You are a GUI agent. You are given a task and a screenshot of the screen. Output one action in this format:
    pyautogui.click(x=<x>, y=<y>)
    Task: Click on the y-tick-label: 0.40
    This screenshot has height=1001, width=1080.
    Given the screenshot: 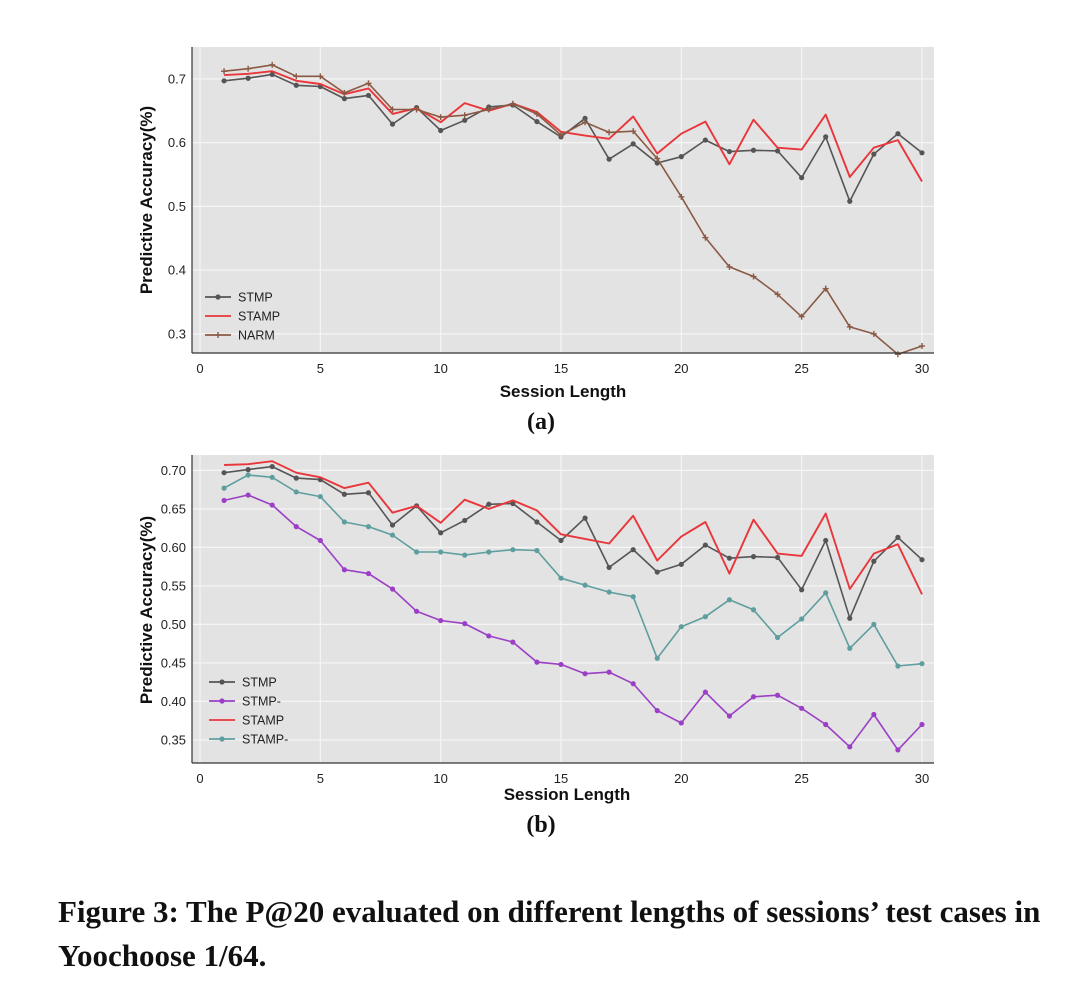 What is the action you would take?
    pyautogui.click(x=173, y=701)
    